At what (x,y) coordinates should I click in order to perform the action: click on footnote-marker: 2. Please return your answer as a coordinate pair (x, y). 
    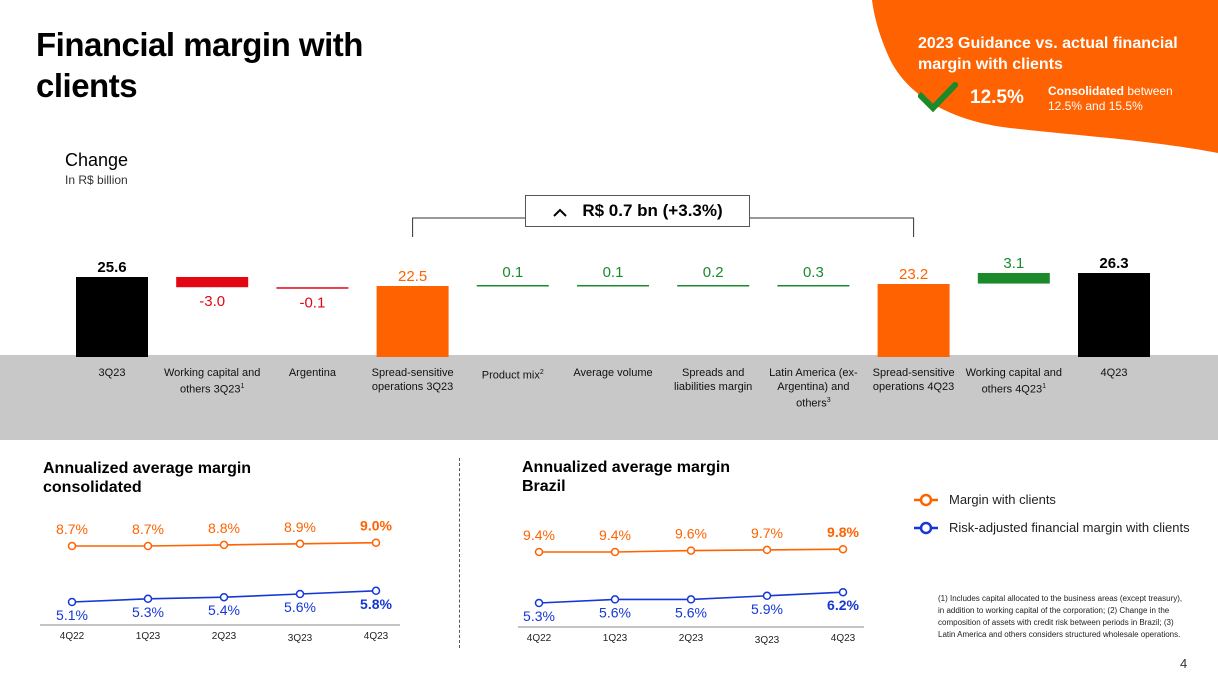
    Looking at the image, I should click on (541, 372).